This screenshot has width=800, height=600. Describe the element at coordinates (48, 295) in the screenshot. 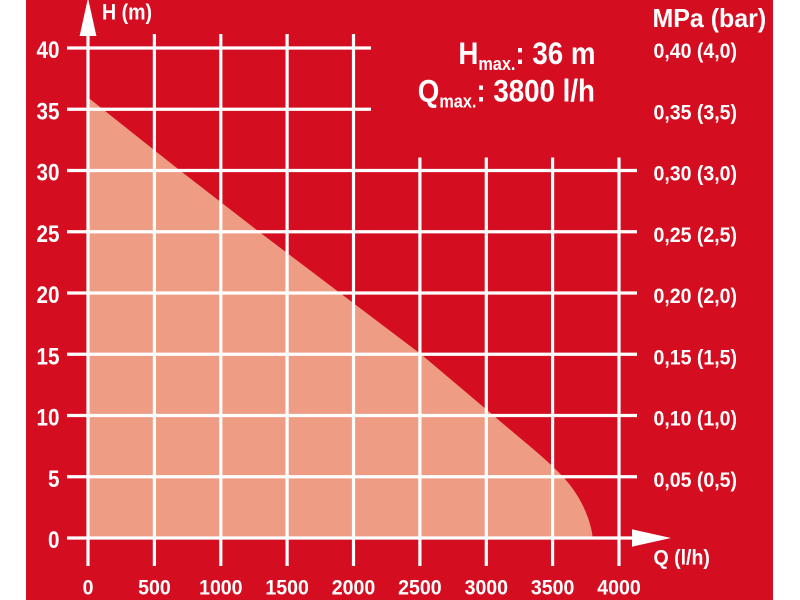

I see `svg-text: 20` at that location.